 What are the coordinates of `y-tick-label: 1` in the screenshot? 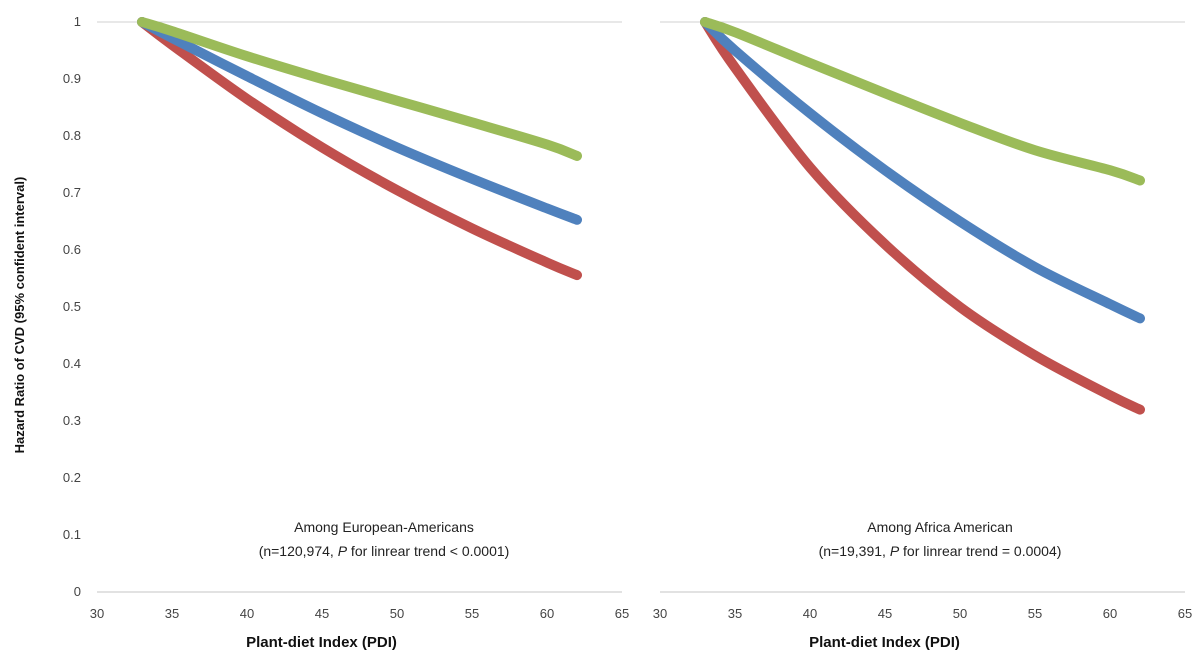 It's located at (77, 21).